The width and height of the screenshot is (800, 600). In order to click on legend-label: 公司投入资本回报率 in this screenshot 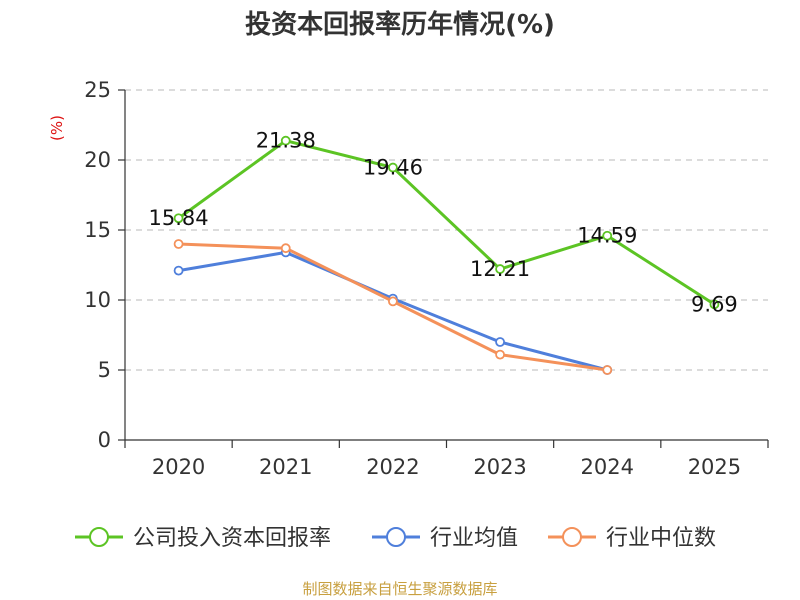, I will do `click(232, 538)`.